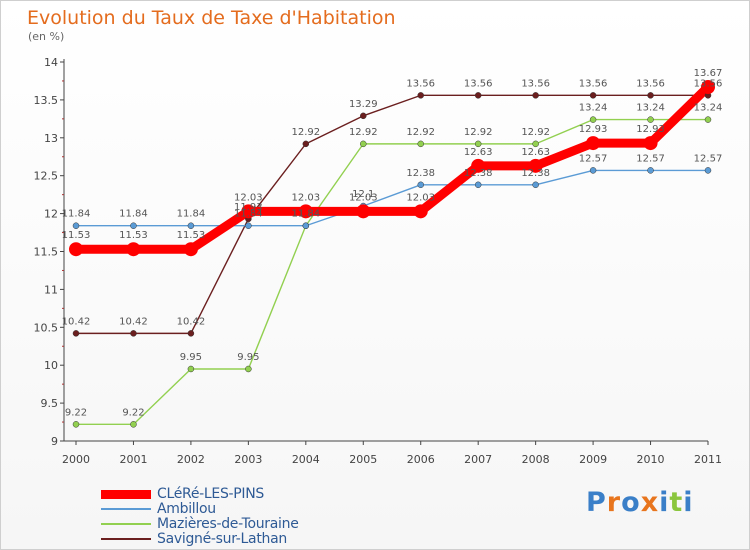 The width and height of the screenshot is (750, 550). What do you see at coordinates (708, 459) in the screenshot?
I see `x-tick-label: 2011` at bounding box center [708, 459].